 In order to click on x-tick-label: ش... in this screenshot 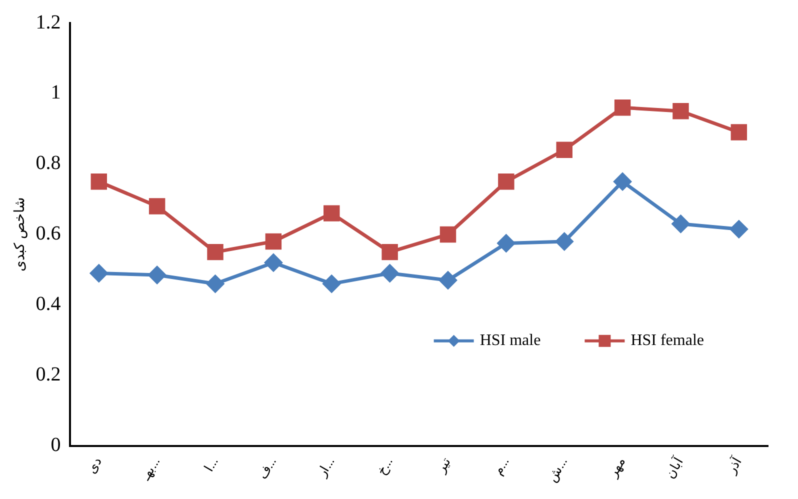, I will do `click(557, 469)`.